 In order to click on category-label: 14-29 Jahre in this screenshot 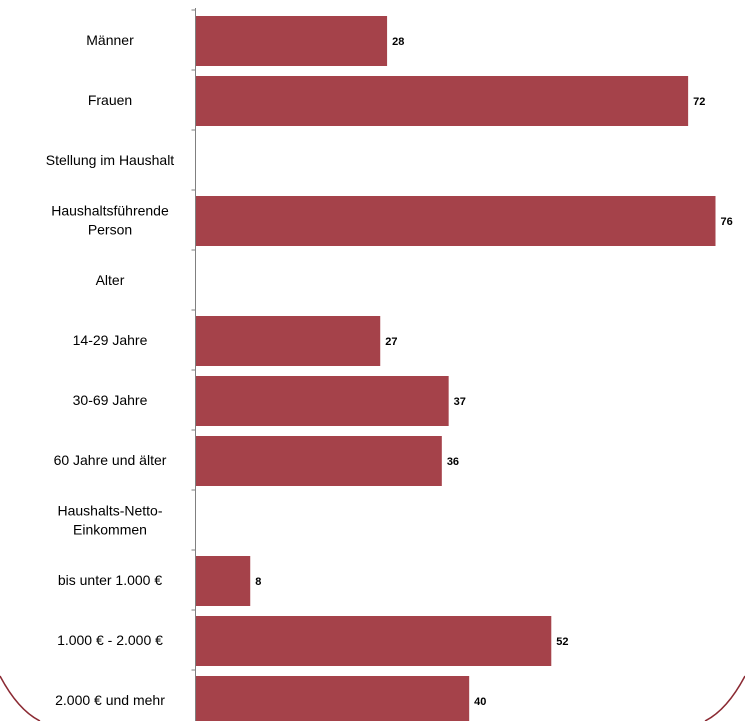, I will do `click(110, 340)`.